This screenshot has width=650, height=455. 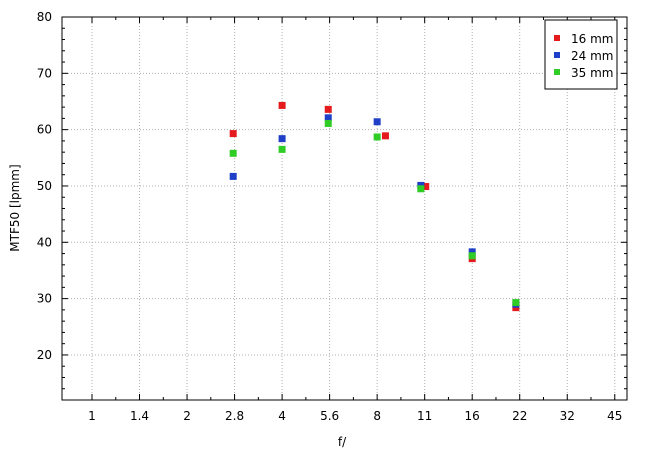 What do you see at coordinates (92, 416) in the screenshot?
I see `x-tick-label: 1` at bounding box center [92, 416].